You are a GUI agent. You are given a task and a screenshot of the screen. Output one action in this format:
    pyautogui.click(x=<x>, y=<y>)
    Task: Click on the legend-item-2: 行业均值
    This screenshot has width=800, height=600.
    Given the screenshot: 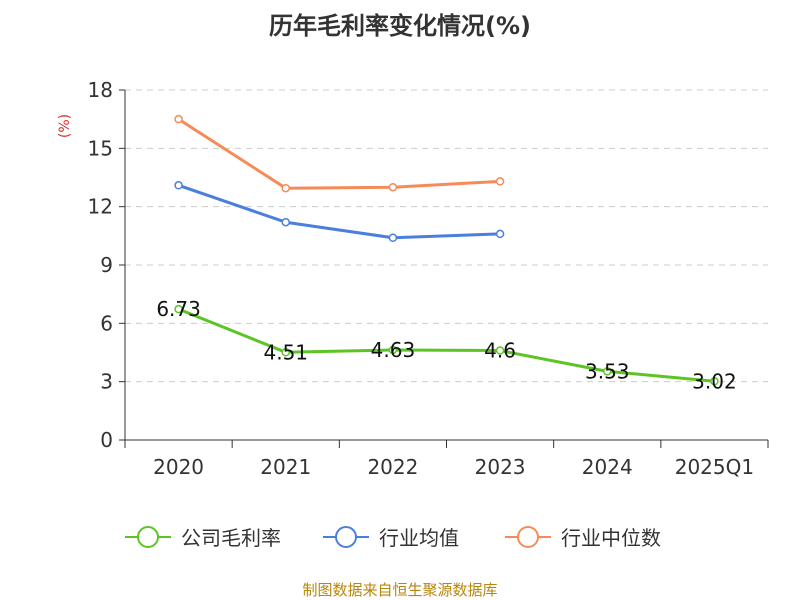 What is the action you would take?
    pyautogui.click(x=391, y=538)
    